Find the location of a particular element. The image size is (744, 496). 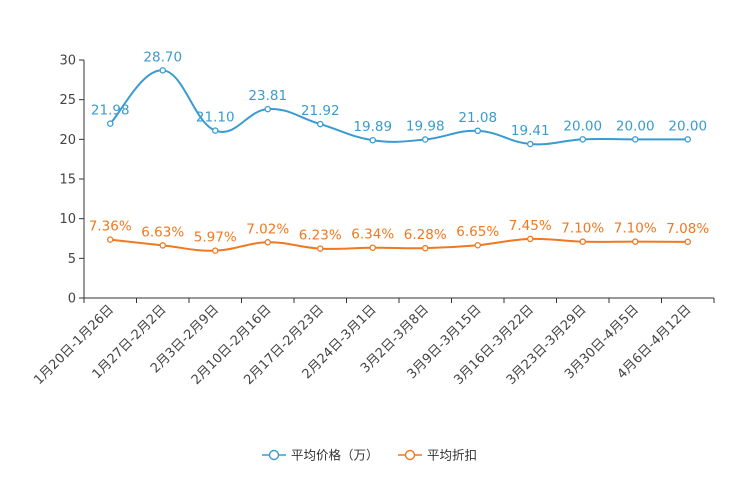

data-label: 7.45% is located at coordinates (530, 226).